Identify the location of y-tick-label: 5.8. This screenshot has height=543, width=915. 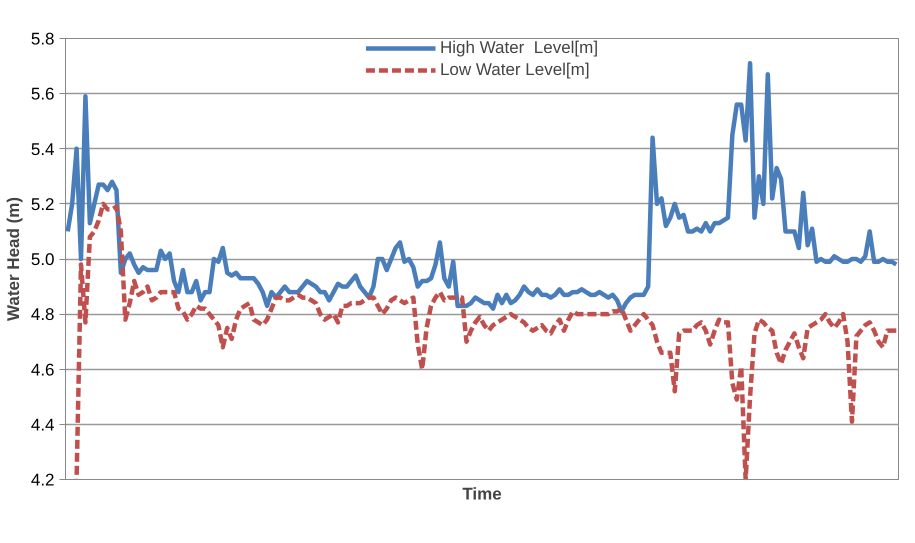
(42, 39).